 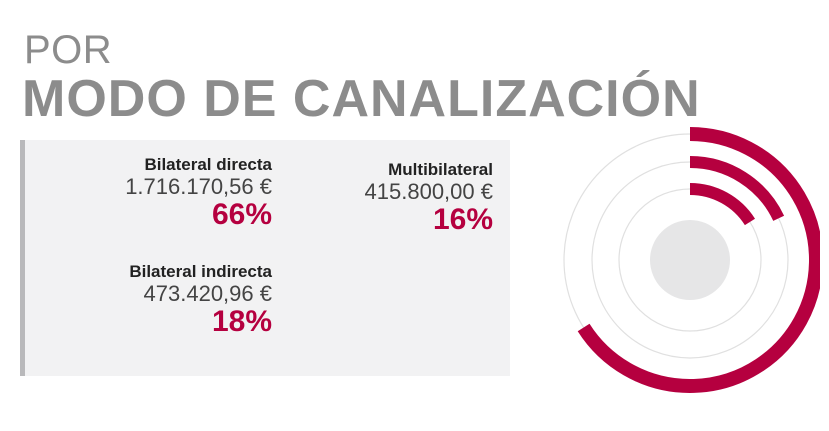 I want to click on legend-percent: 18%, so click(x=241, y=321).